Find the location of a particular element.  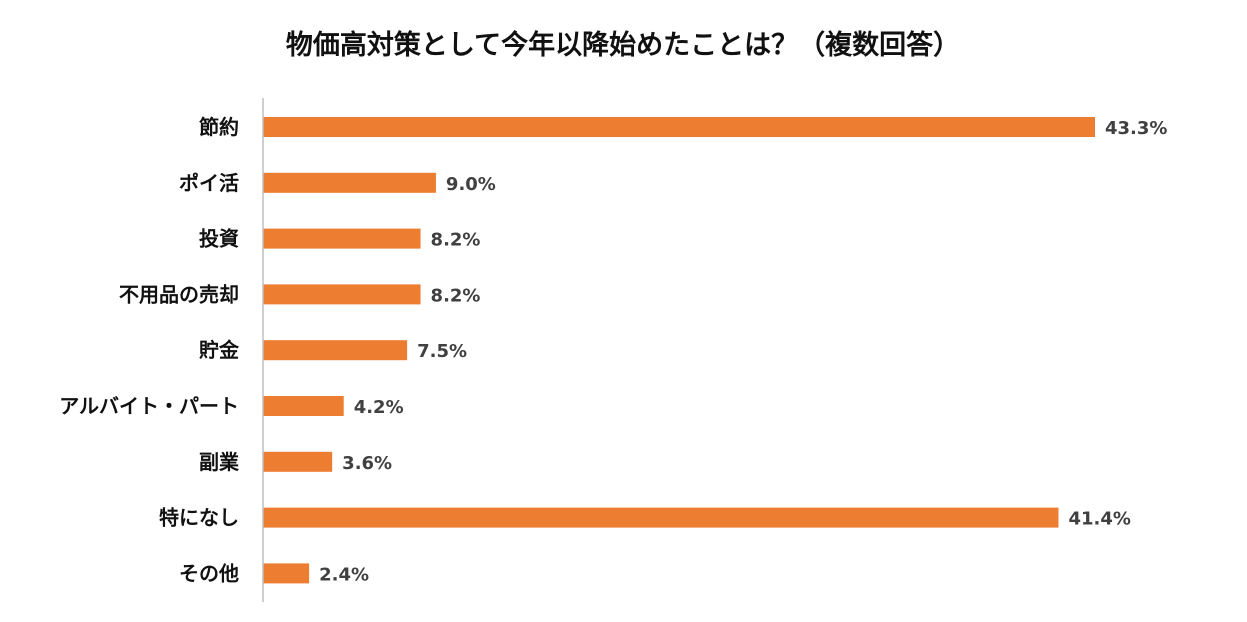

value-label-7: 41.4% is located at coordinates (1099, 519).